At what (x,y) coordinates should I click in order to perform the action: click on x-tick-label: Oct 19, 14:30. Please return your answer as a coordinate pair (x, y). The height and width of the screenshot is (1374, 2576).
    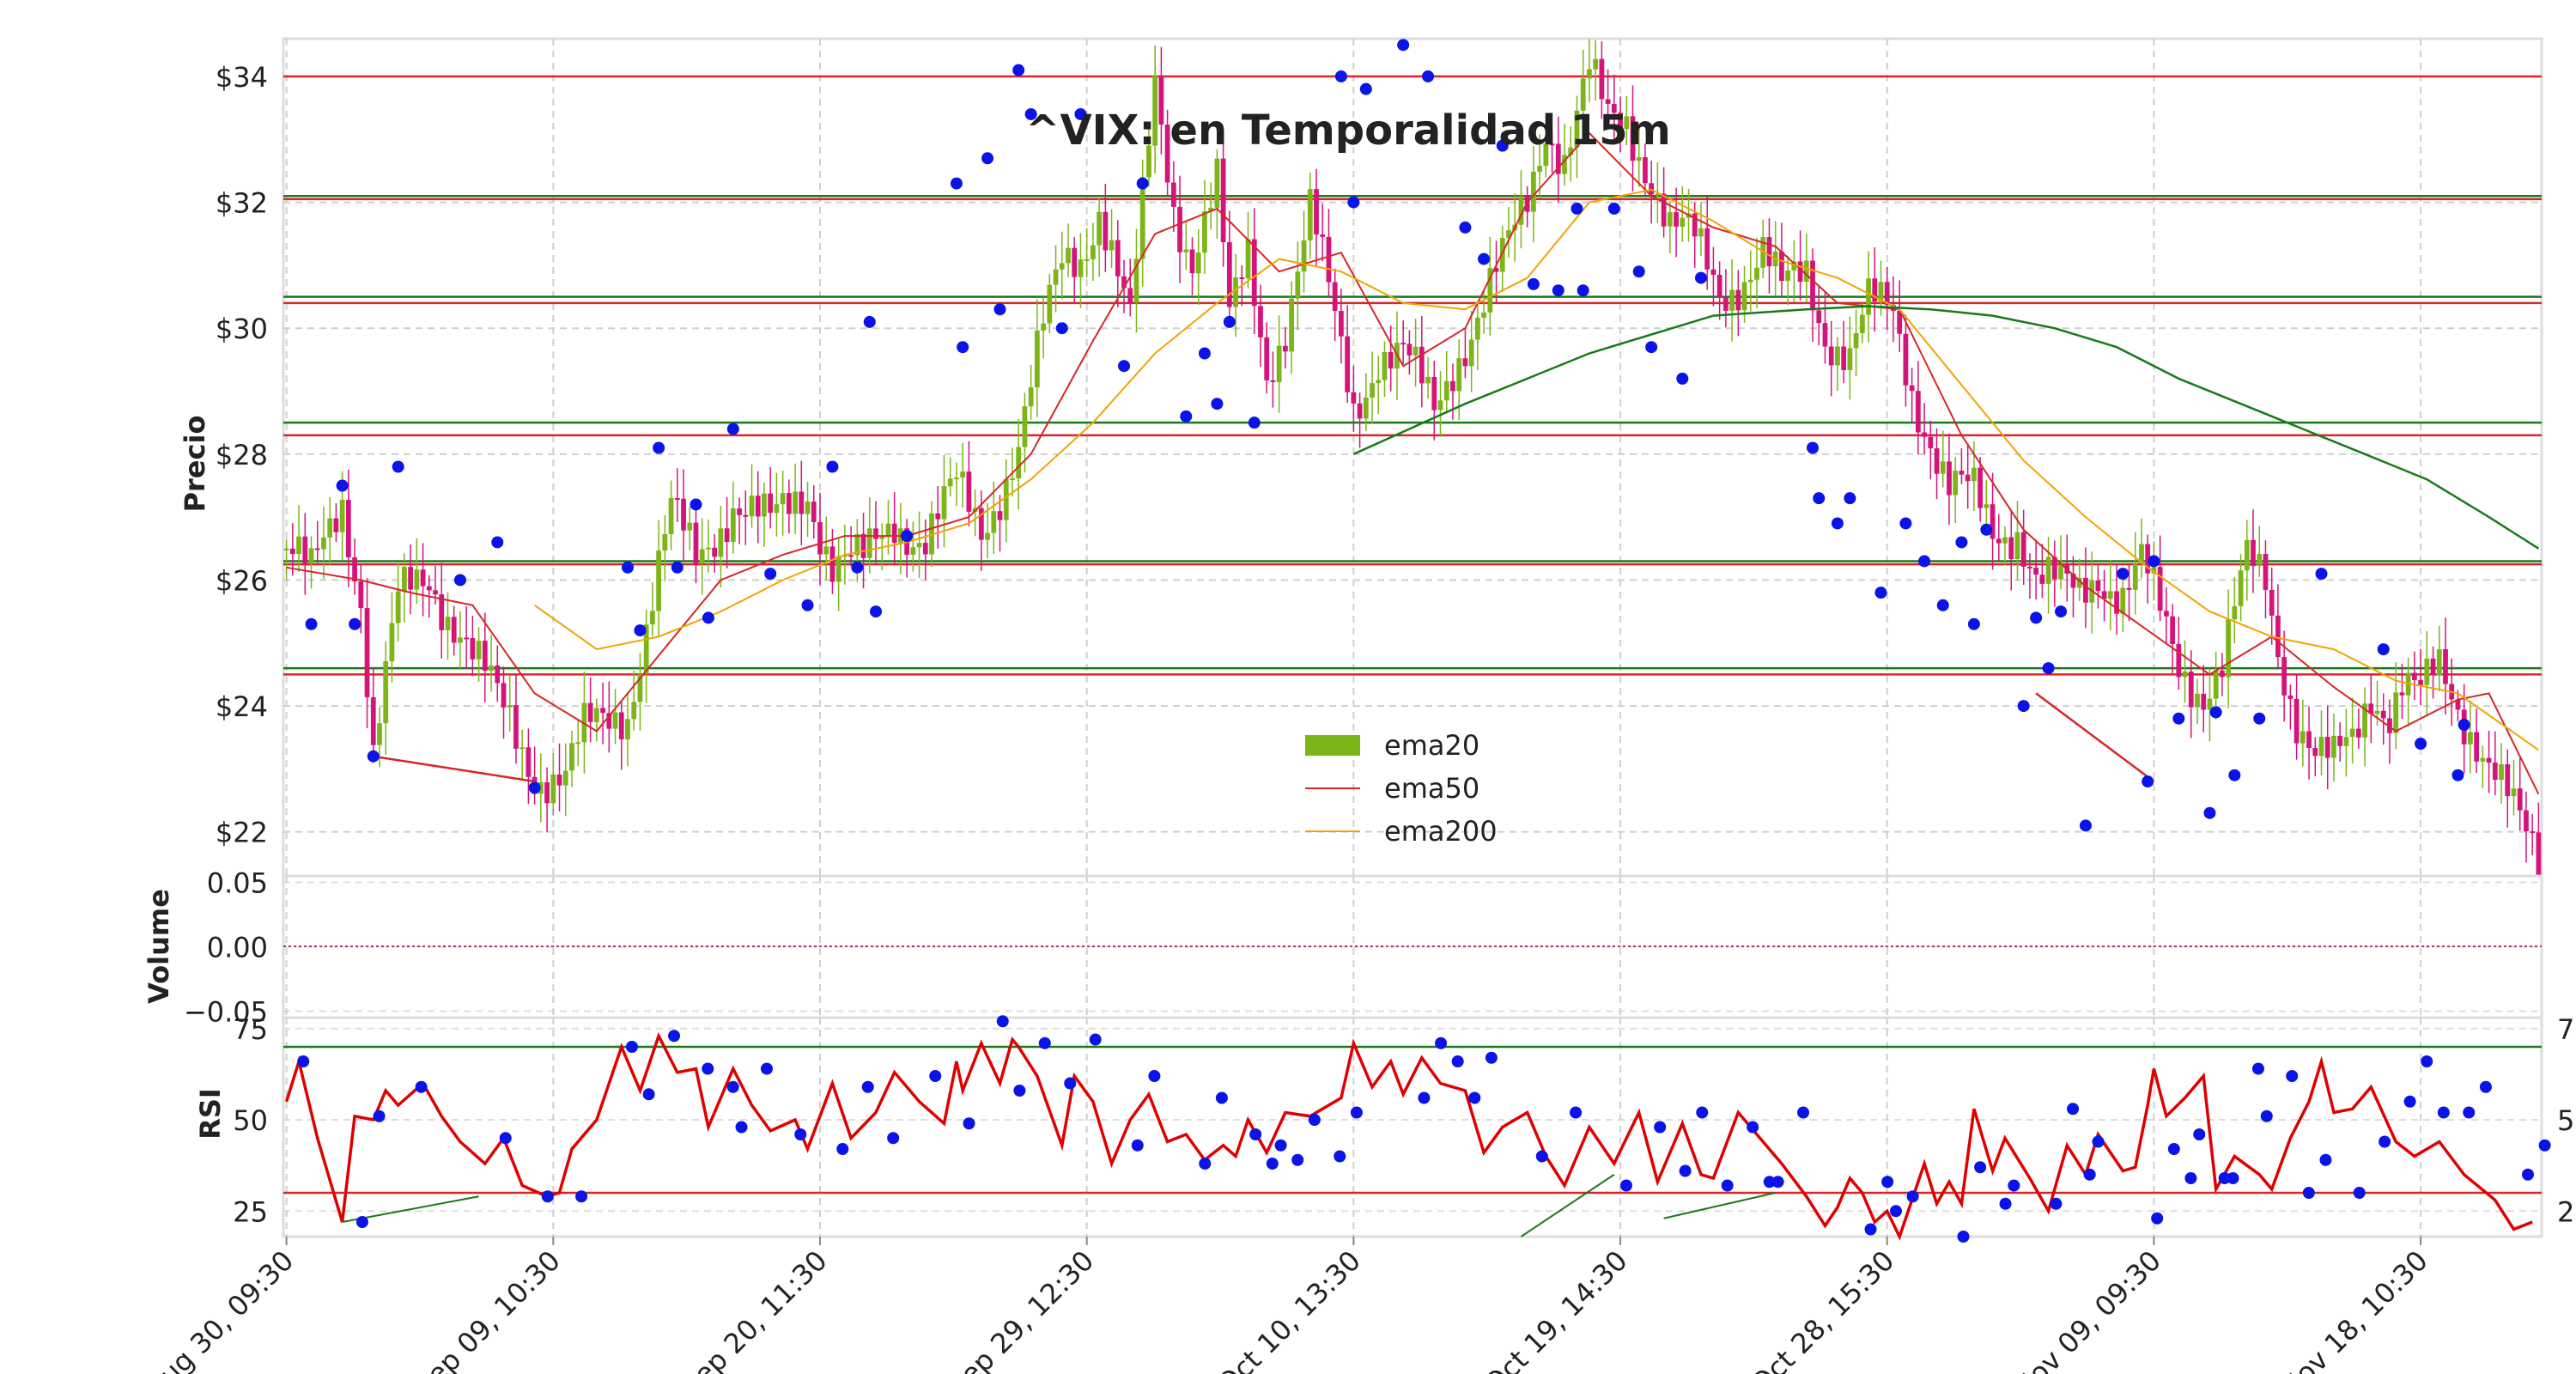
    Looking at the image, I should click on (1556, 1309).